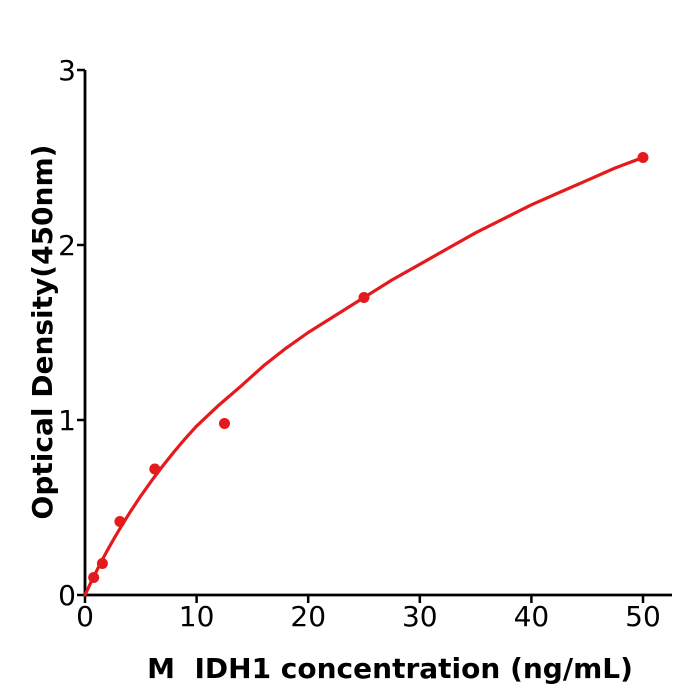 The height and width of the screenshot is (700, 700). What do you see at coordinates (42, 332) in the screenshot?
I see `y-axis-label: Optical Density(450nm)` at bounding box center [42, 332].